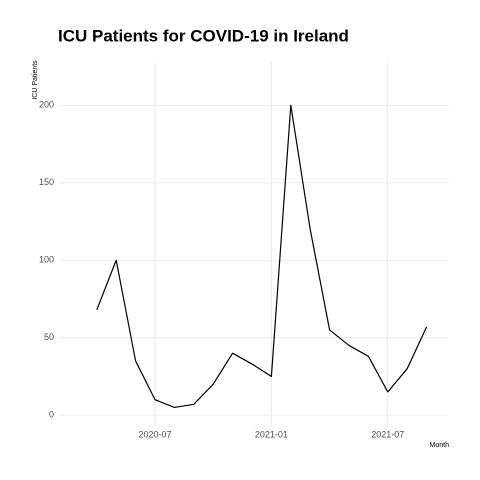  I want to click on x-axis-title: Month, so click(440, 445).